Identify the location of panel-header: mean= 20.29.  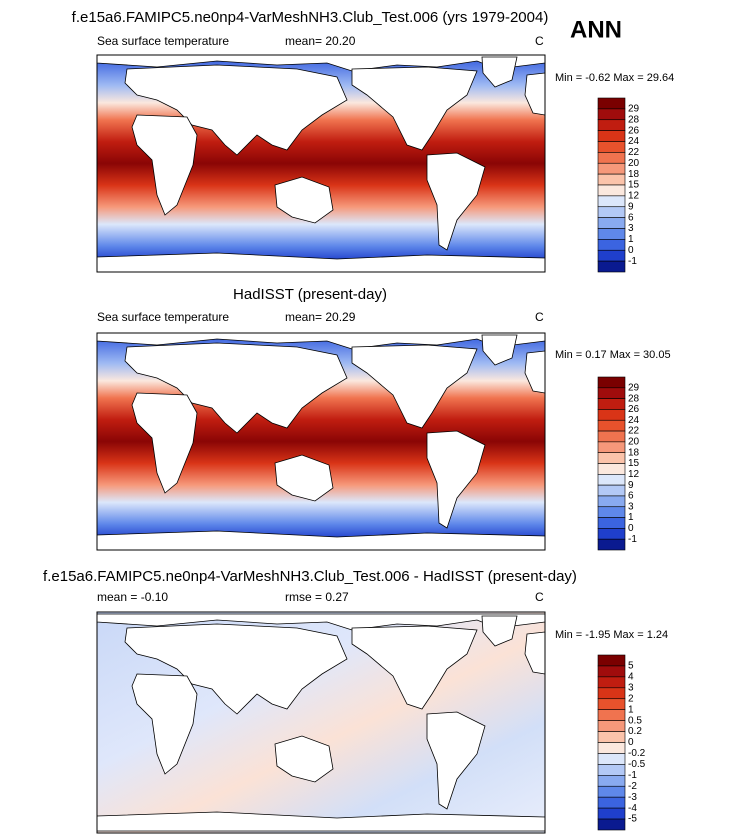
(320, 317).